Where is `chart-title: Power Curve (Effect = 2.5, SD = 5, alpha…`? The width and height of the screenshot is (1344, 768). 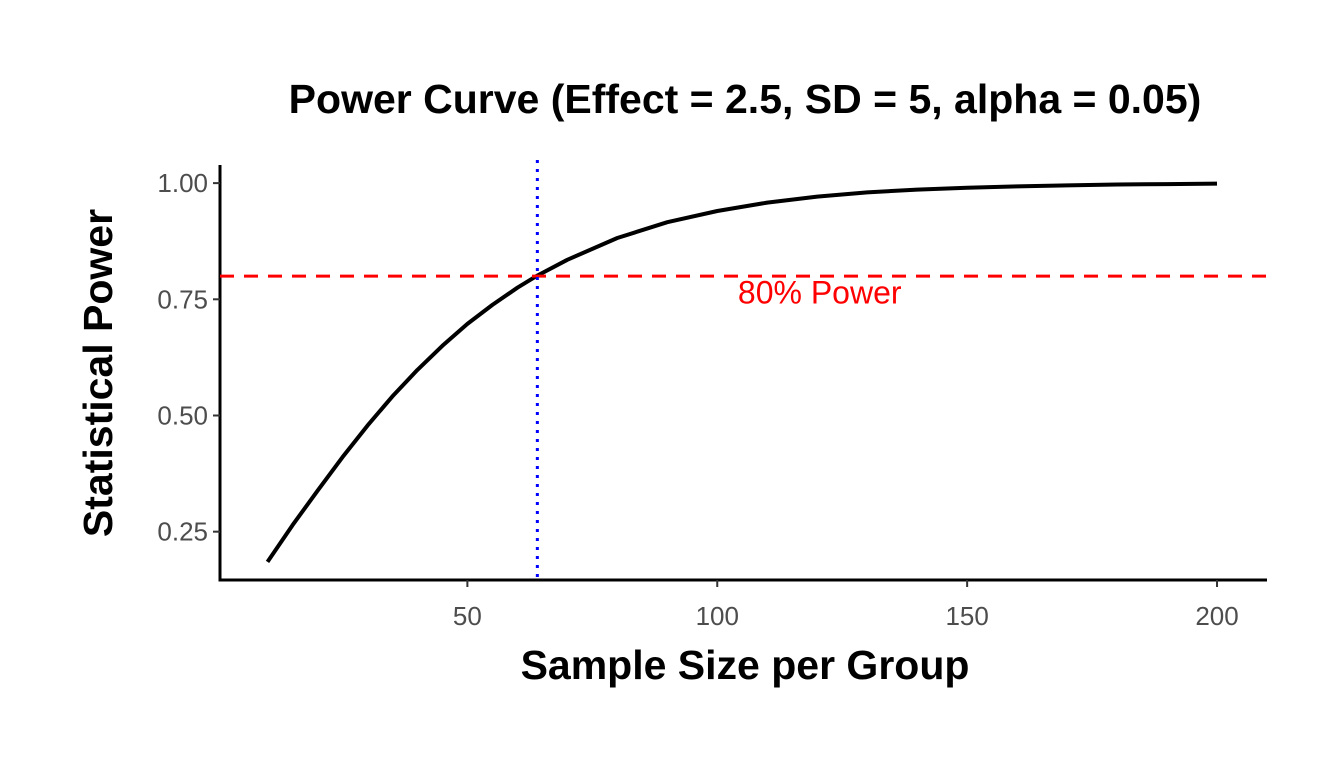 chart-title: Power Curve (Effect = 2.5, SD = 5, alpha… is located at coordinates (745, 99).